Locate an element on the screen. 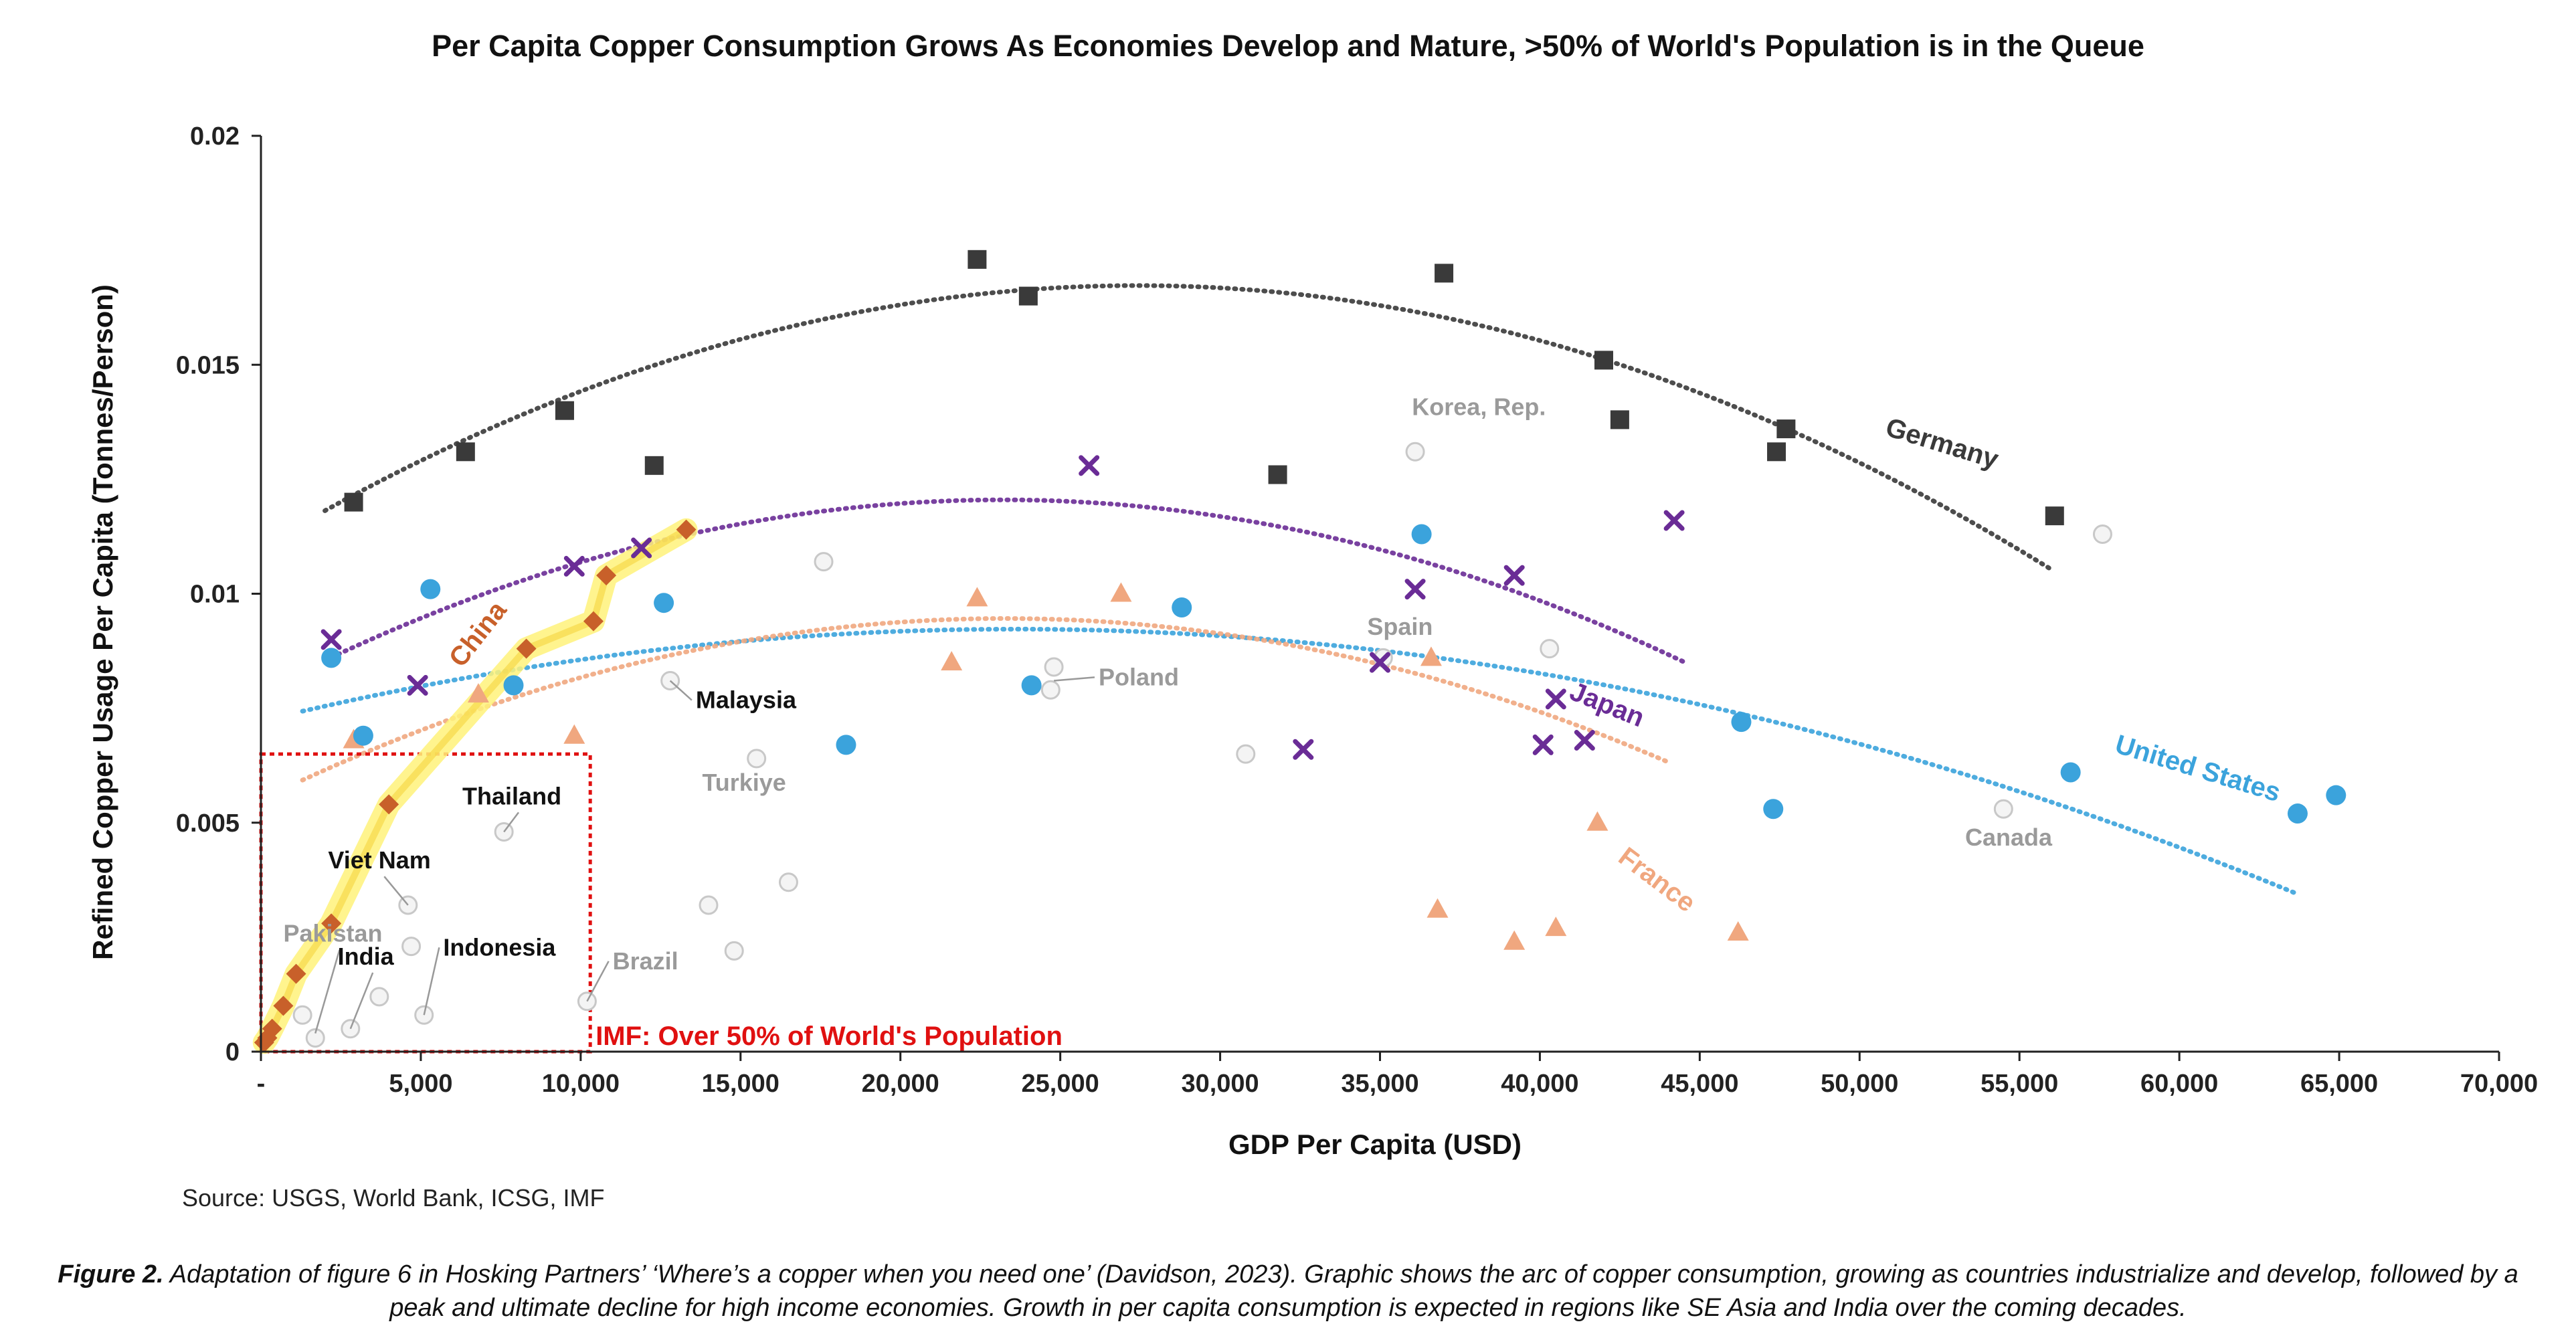  x-tick-label: 10,000 is located at coordinates (581, 1084).